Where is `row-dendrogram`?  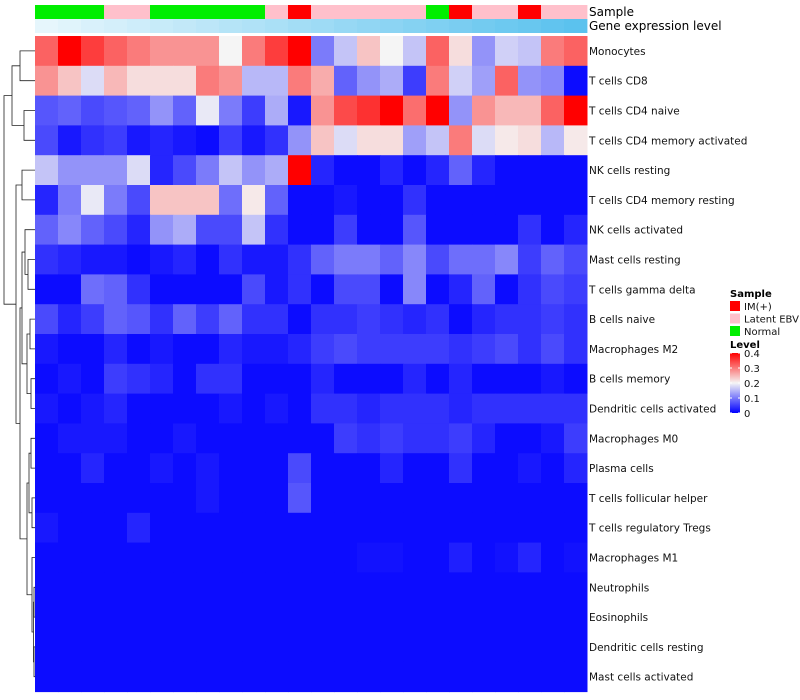 row-dendrogram is located at coordinates (19, 364).